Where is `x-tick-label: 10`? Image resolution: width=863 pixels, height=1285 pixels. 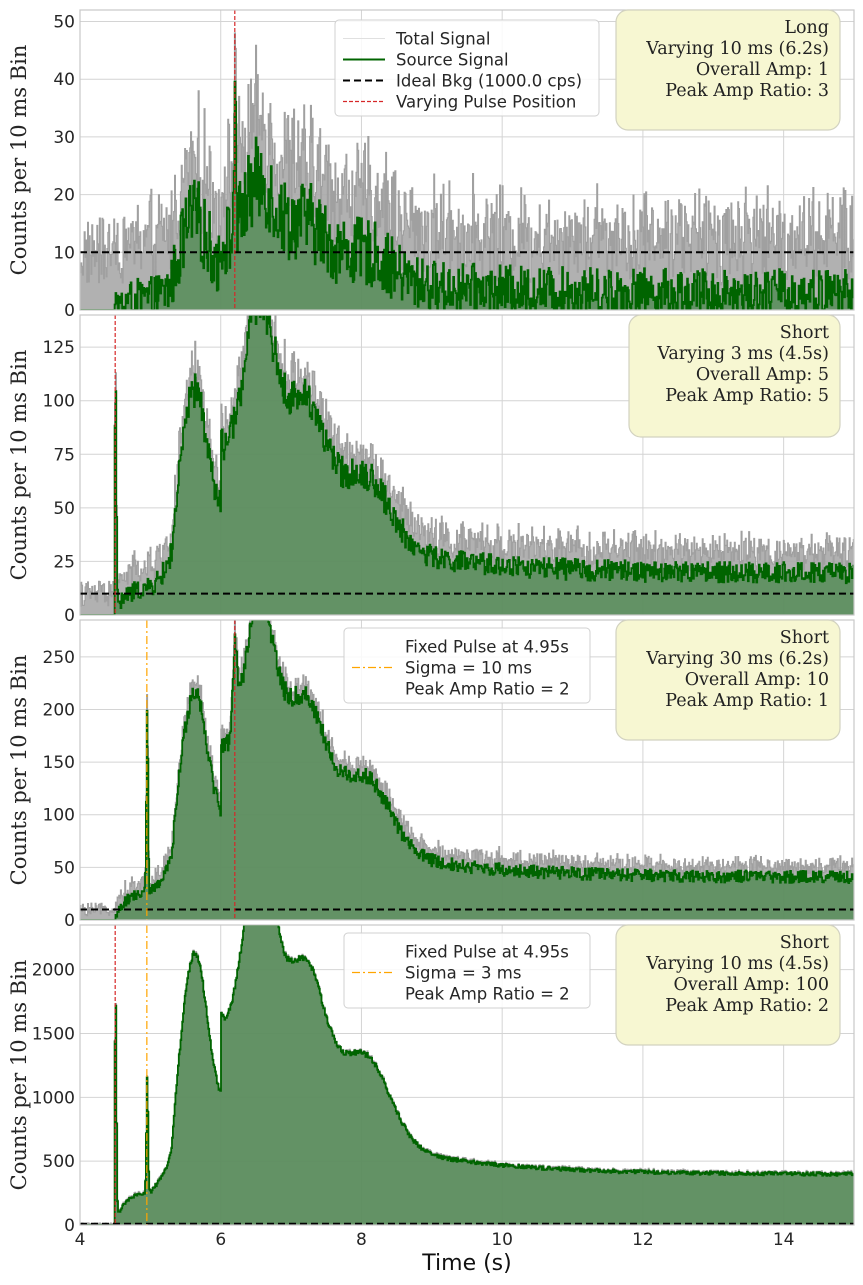 x-tick-label: 10 is located at coordinates (502, 1240).